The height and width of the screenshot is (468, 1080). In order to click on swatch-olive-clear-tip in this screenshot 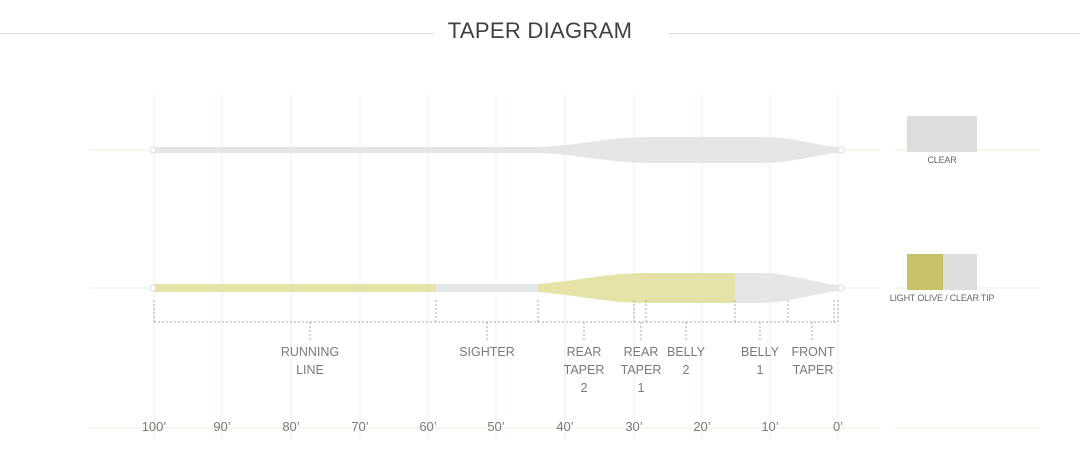, I will do `click(942, 272)`.